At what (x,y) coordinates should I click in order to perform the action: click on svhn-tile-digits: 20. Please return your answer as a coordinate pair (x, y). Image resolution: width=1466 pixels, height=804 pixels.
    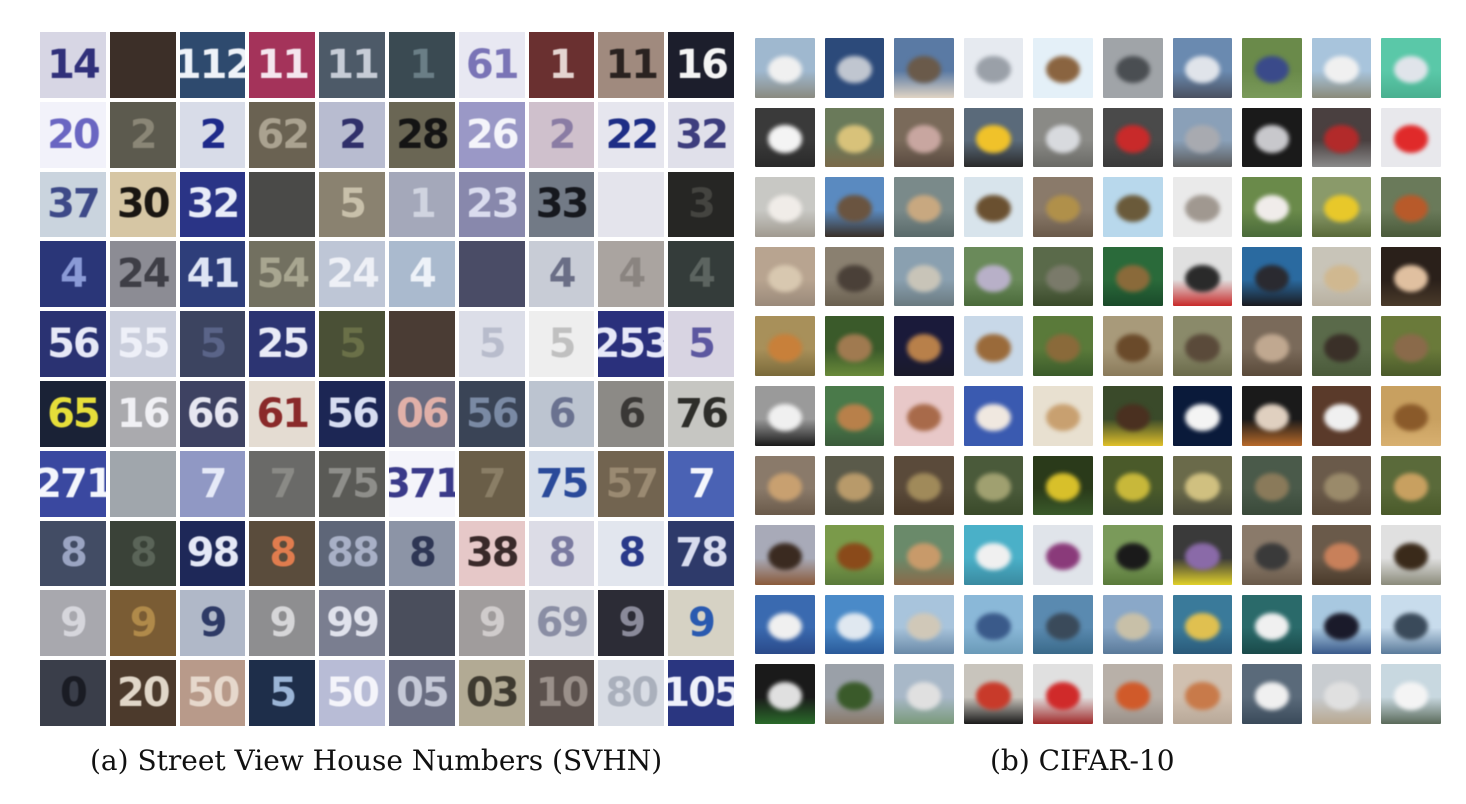
    Looking at the image, I should click on (74, 134).